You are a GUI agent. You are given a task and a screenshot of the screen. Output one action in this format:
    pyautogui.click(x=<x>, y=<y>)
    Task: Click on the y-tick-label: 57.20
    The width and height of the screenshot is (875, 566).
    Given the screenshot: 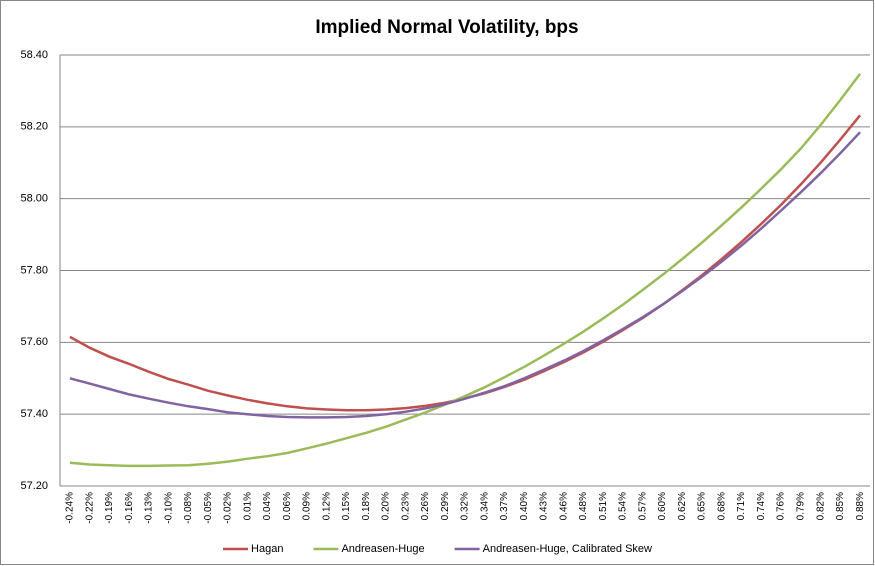 What is the action you would take?
    pyautogui.click(x=34, y=486)
    